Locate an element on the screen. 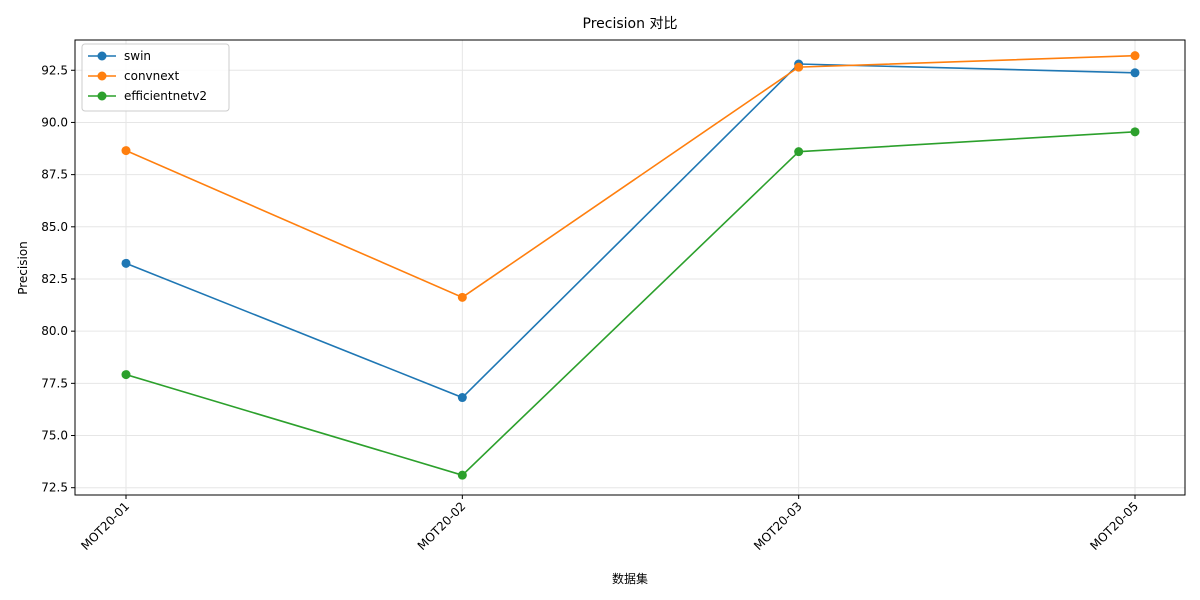  chart-title: Precision 对比 is located at coordinates (630, 24).